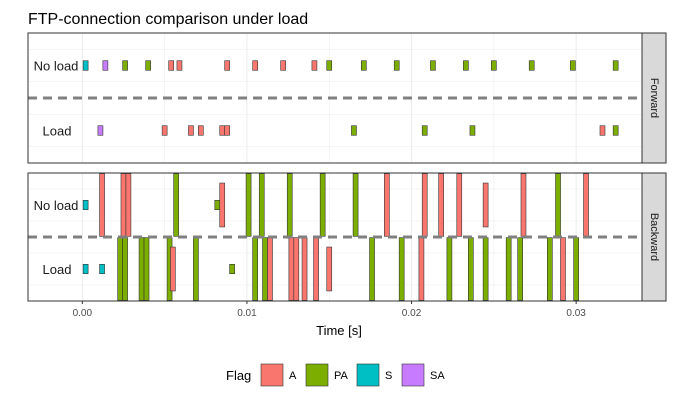 The image size is (675, 400). I want to click on chart-title: FTP-connection comparison under load, so click(168, 19).